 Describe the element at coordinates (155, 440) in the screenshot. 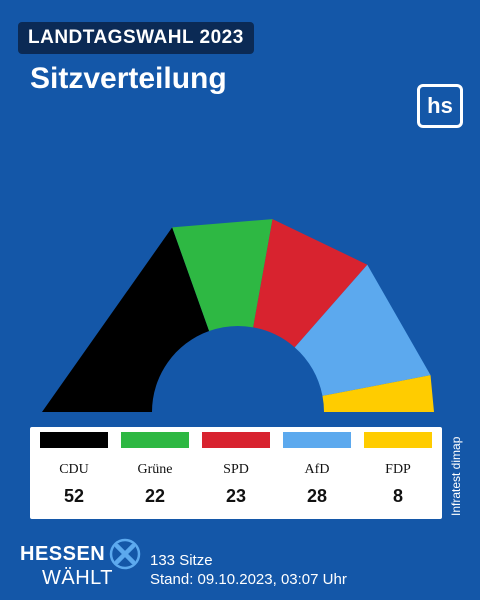

I see `party-swatch-gruene` at that location.